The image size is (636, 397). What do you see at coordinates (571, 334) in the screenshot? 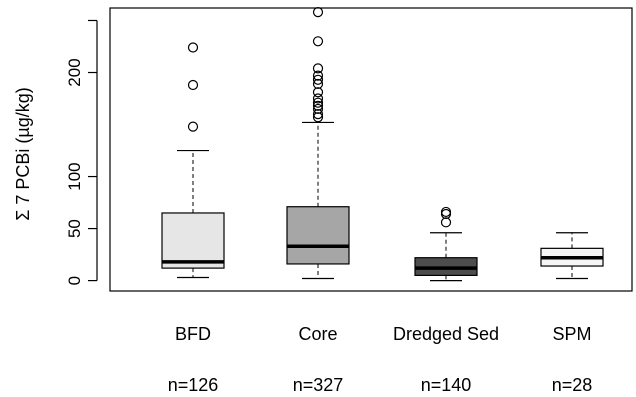
I see `category-label: SPM` at bounding box center [571, 334].